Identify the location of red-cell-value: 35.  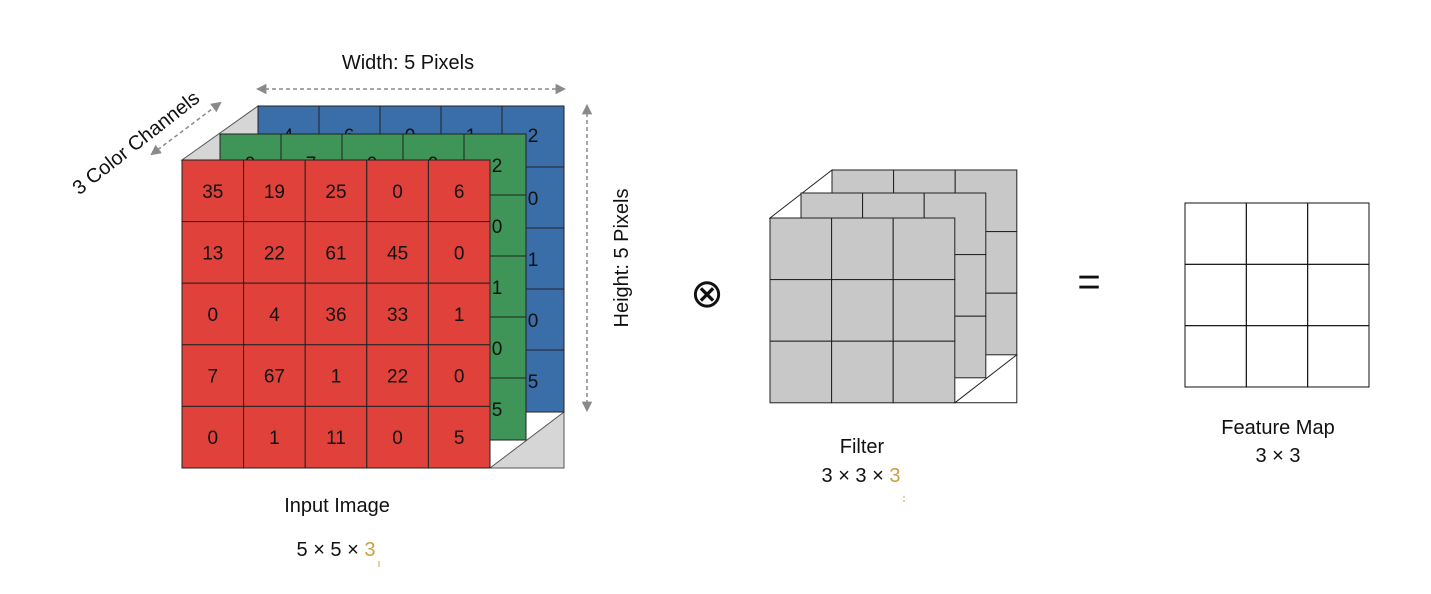
(212, 192).